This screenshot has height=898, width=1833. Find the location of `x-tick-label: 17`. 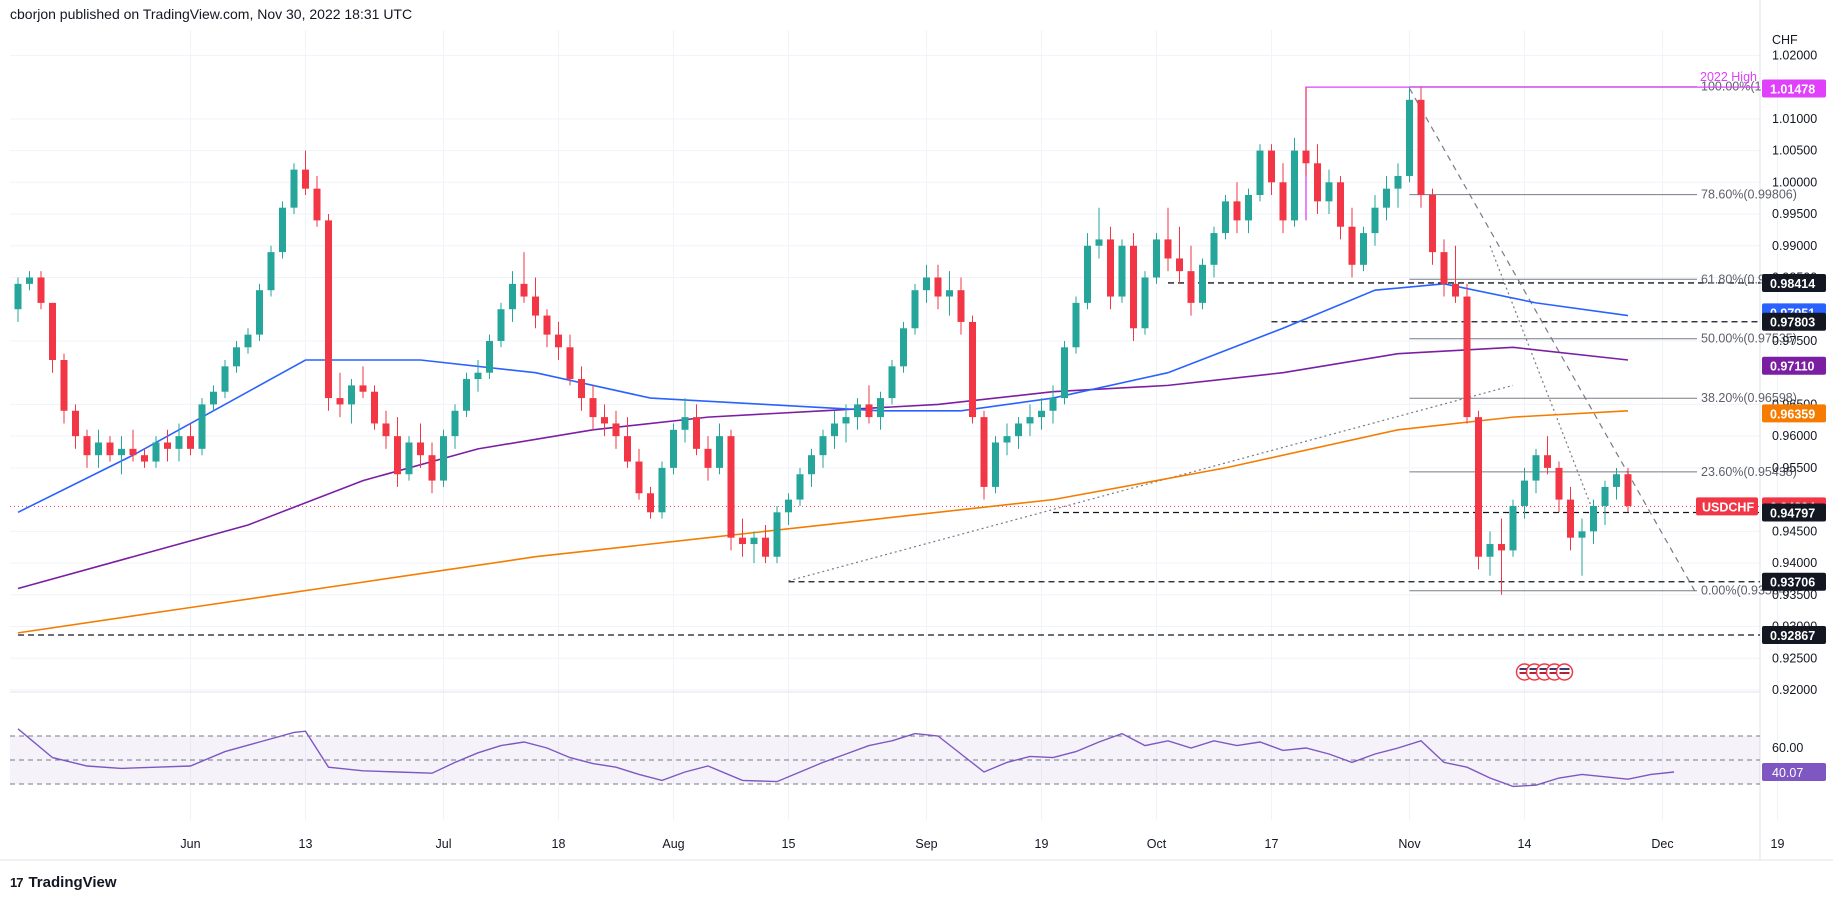

x-tick-label: 17 is located at coordinates (1272, 844).